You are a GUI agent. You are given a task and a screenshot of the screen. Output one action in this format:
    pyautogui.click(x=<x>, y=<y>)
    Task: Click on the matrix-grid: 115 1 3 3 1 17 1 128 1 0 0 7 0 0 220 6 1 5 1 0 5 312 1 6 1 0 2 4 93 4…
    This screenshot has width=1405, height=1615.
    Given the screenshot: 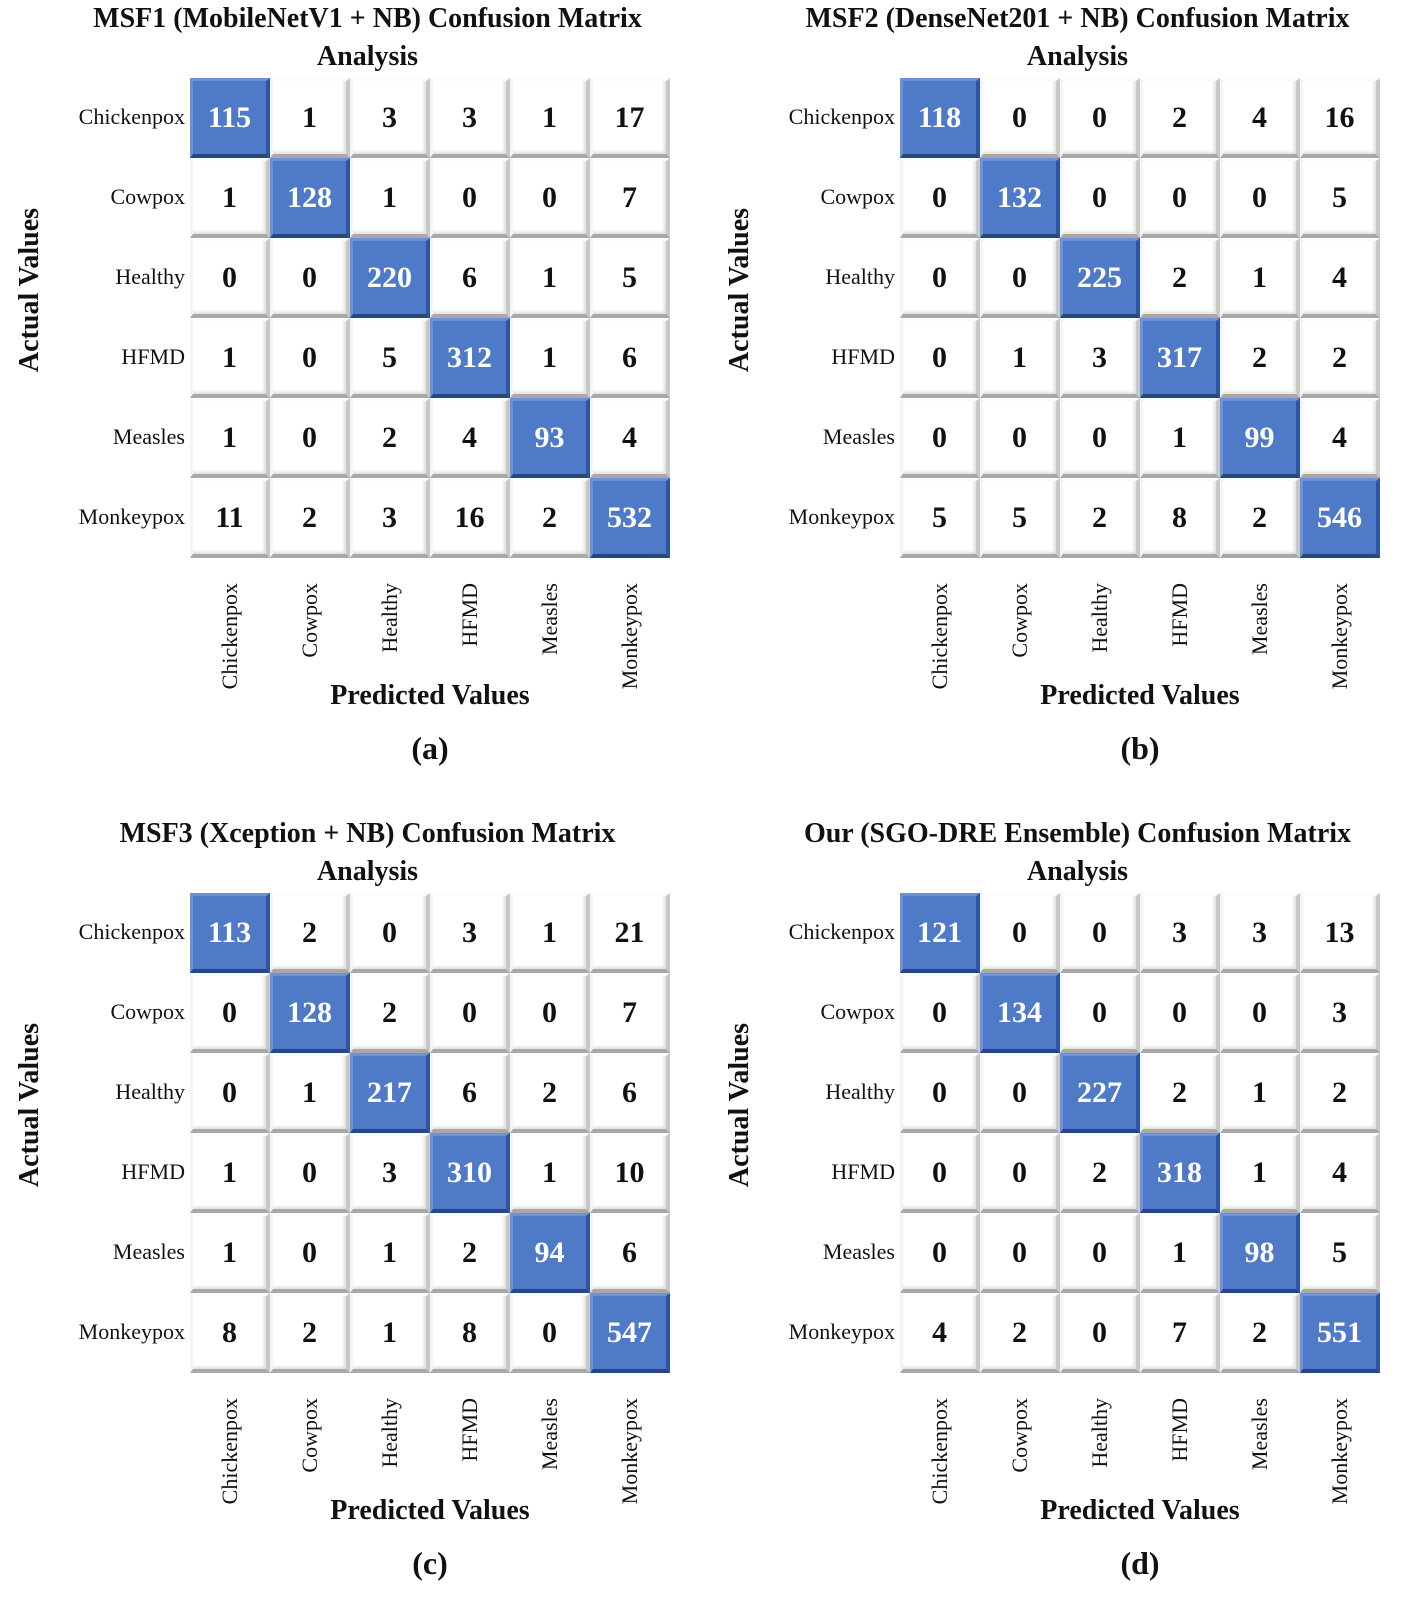 What is the action you would take?
    pyautogui.click(x=430, y=318)
    